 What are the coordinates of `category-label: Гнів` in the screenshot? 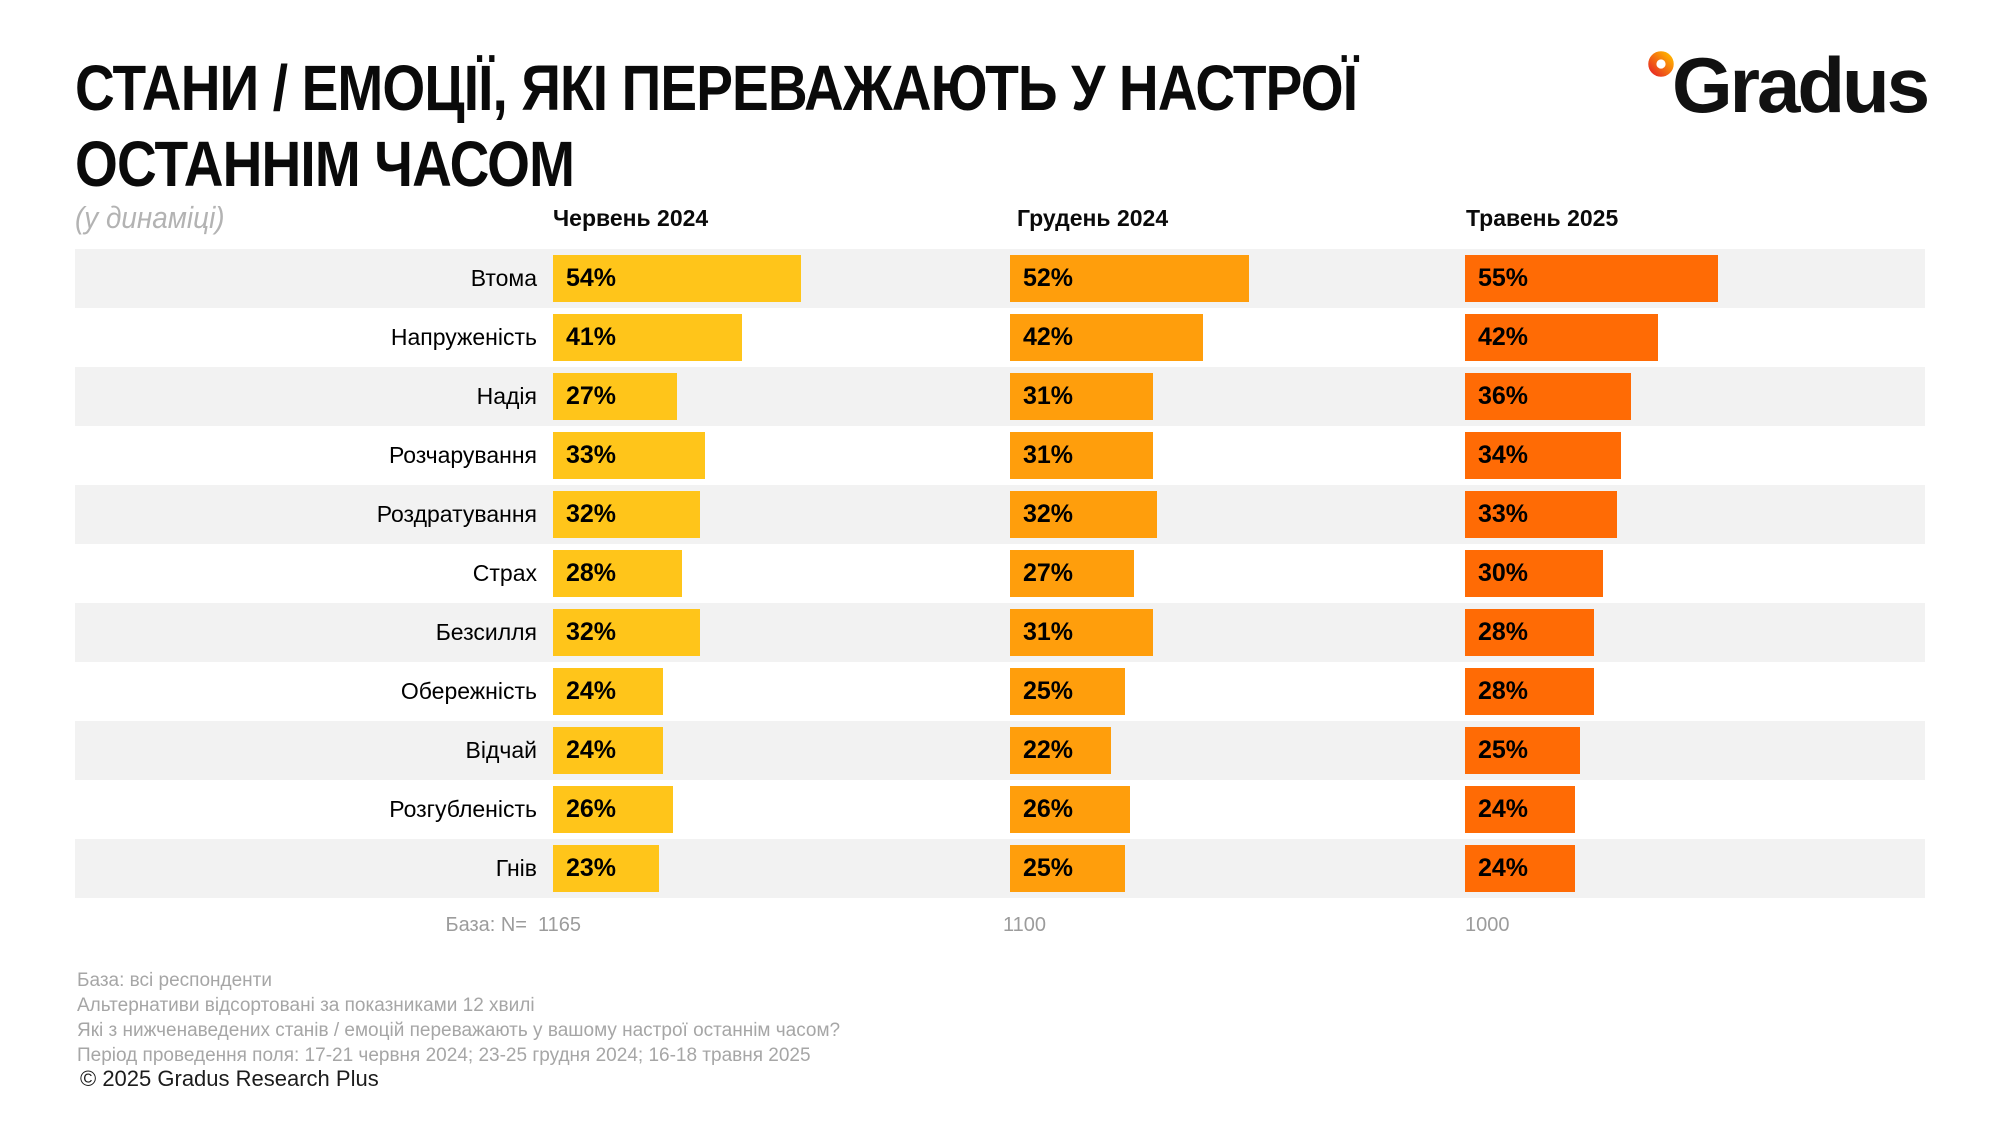 It's located at (516, 868).